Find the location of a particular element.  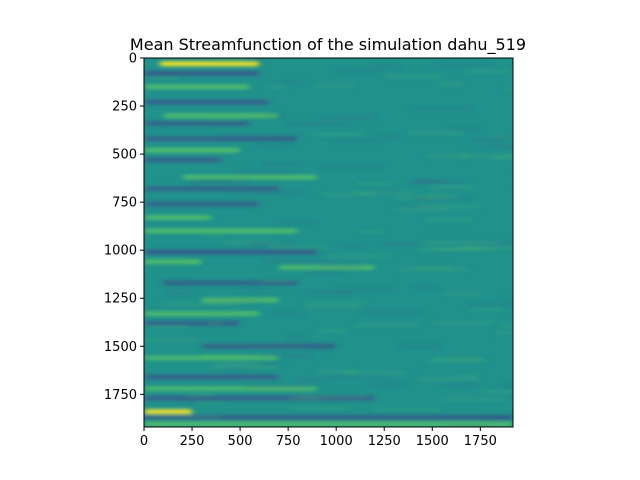

x-tick-label: 250 is located at coordinates (192, 441).